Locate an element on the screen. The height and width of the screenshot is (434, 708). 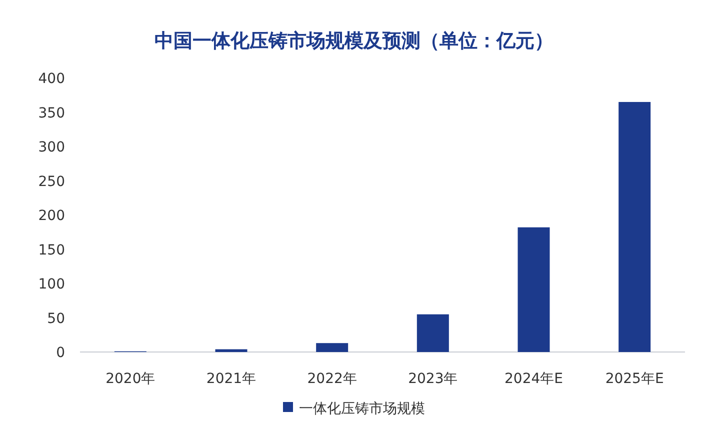
y-tick-label: 0 is located at coordinates (60, 353).